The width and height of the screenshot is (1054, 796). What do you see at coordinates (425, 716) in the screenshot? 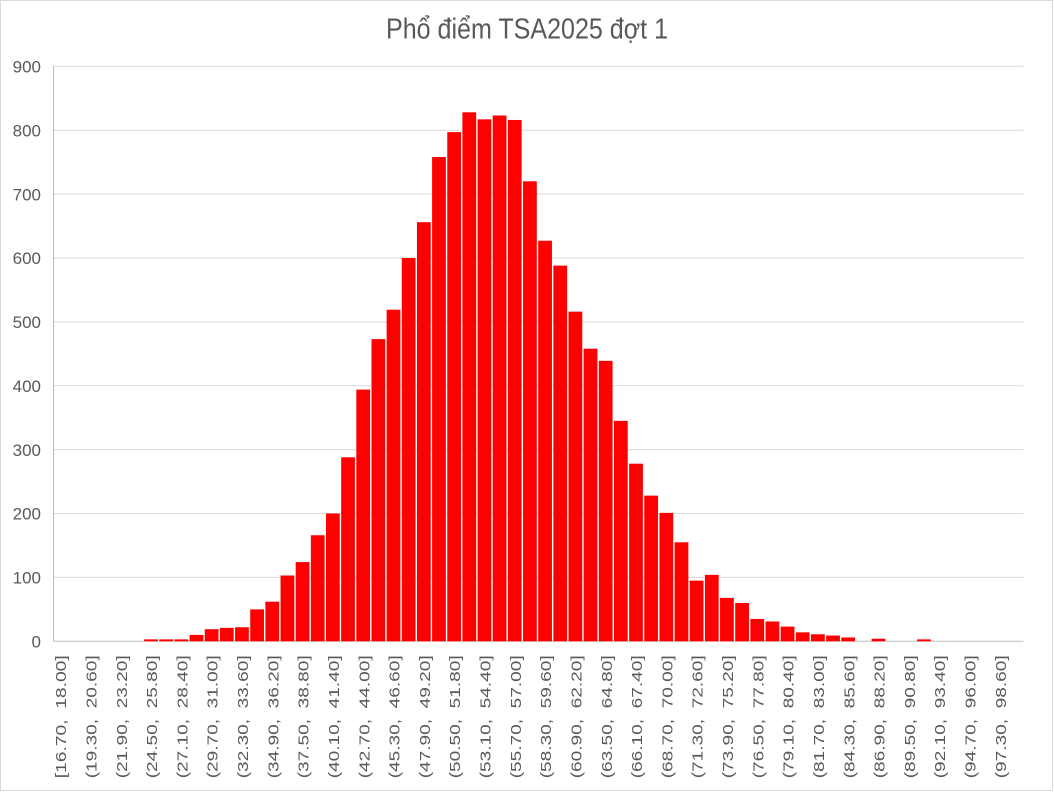
I see `svg-text: (47.90, 49.20]` at bounding box center [425, 716].